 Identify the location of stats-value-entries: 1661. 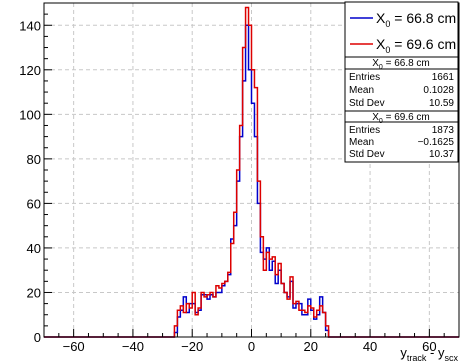
(443, 77).